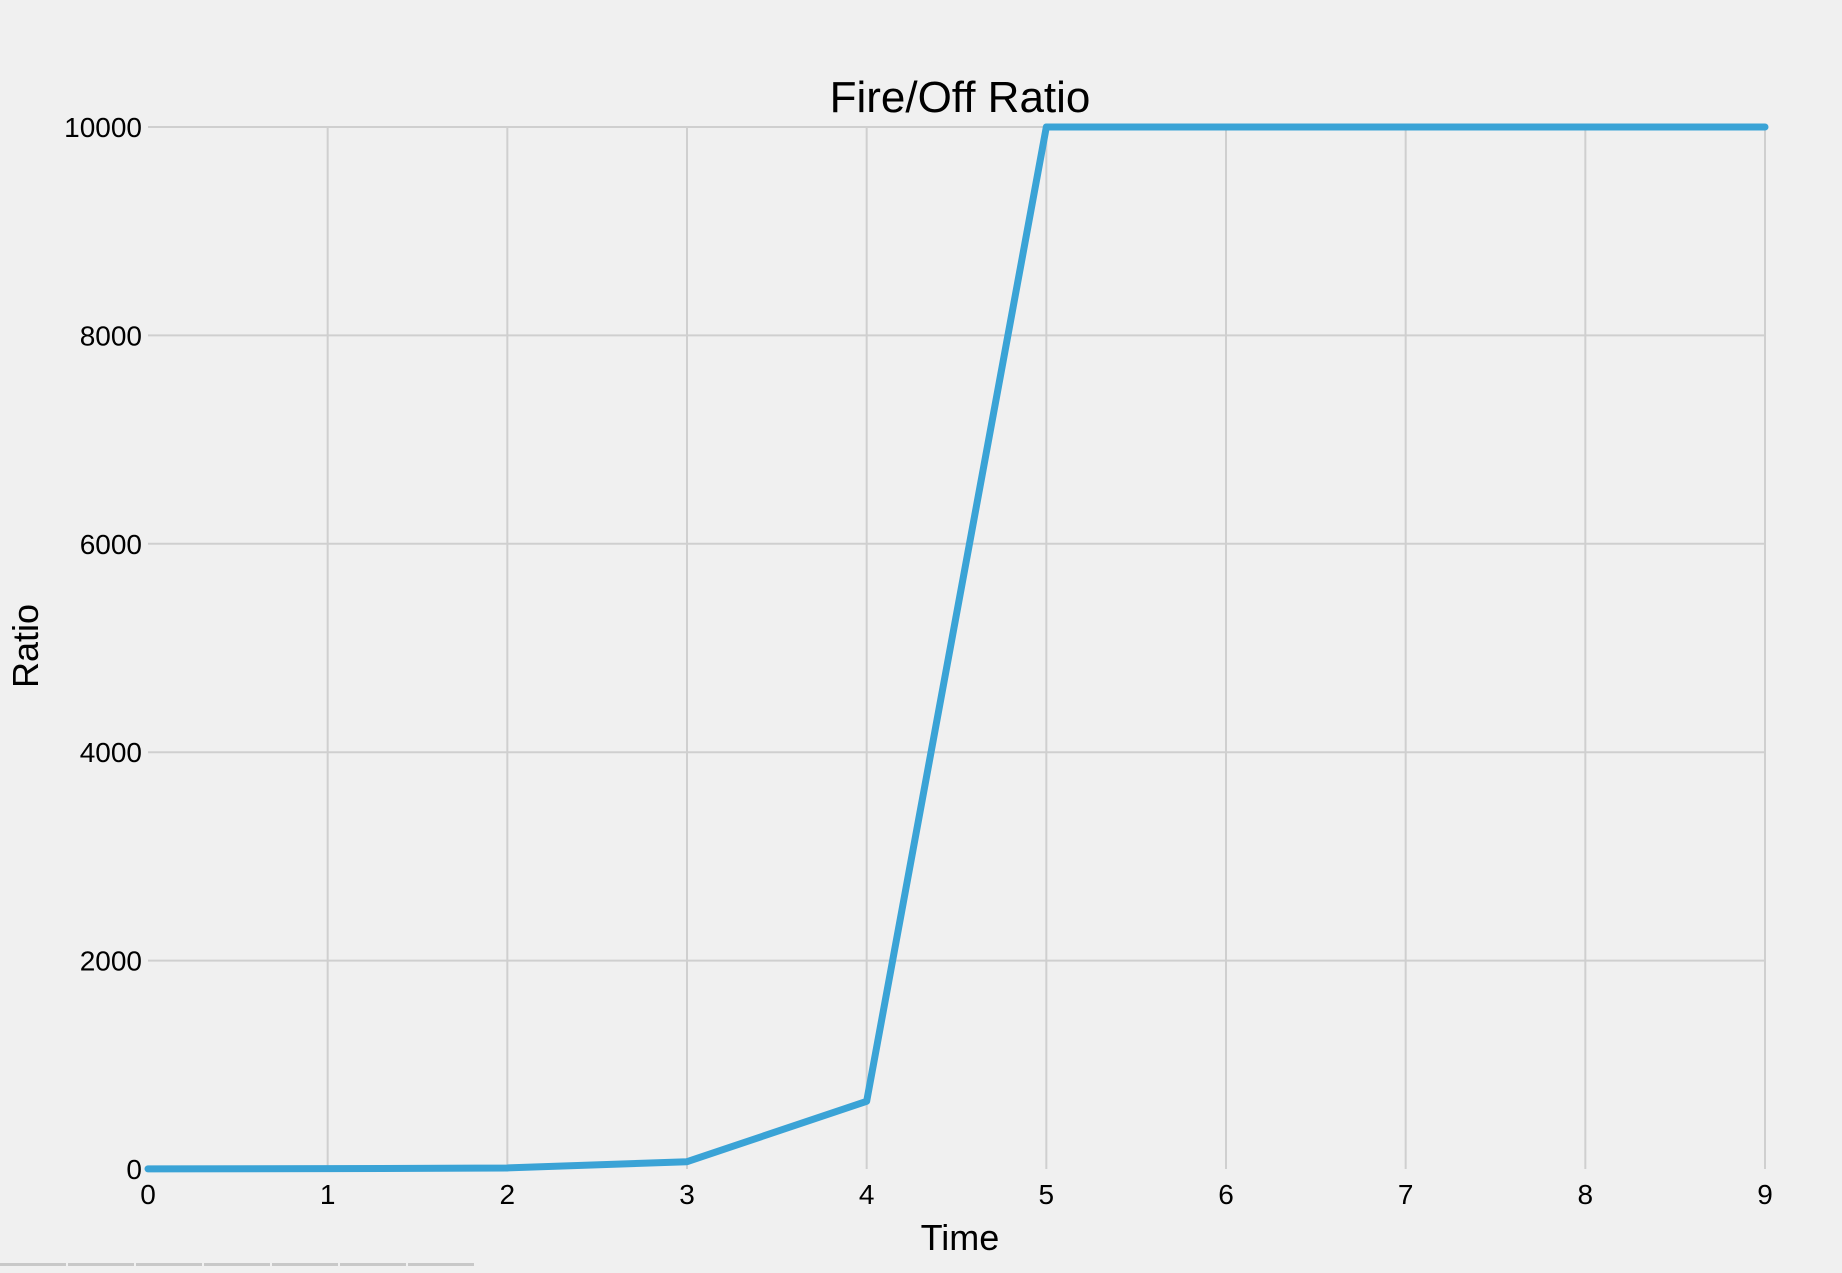 This screenshot has height=1273, width=1842. Describe the element at coordinates (960, 1237) in the screenshot. I see `x-axis-title: Time` at that location.